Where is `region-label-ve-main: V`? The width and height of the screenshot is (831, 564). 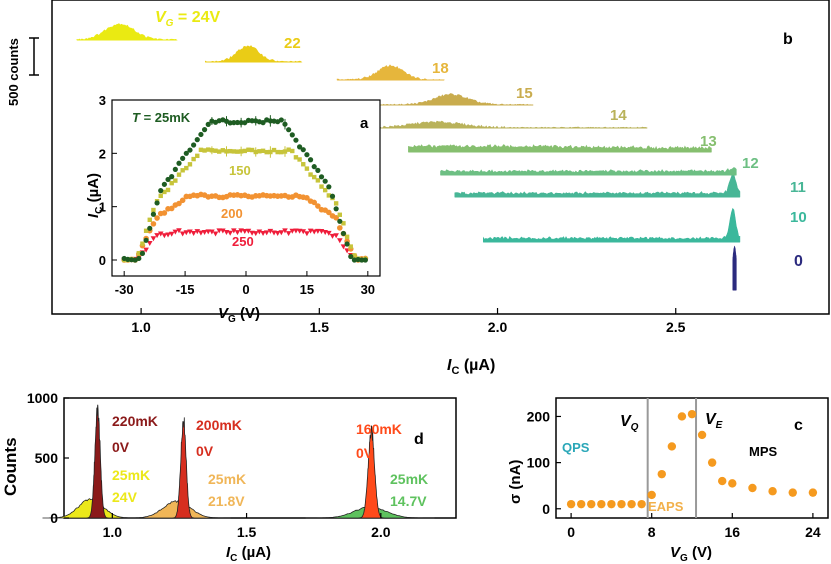
region-label-ve-main: V is located at coordinates (711, 419).